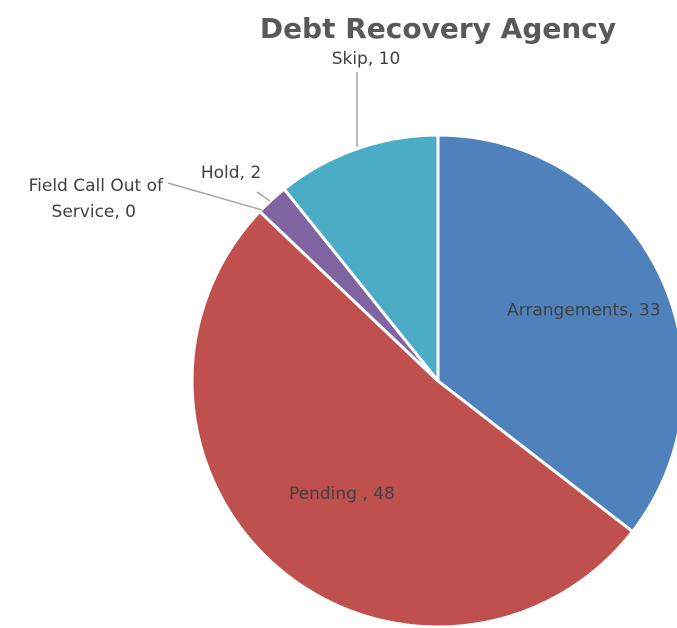  I want to click on leader-line-field-call-out-of-service, so click(215, 196).